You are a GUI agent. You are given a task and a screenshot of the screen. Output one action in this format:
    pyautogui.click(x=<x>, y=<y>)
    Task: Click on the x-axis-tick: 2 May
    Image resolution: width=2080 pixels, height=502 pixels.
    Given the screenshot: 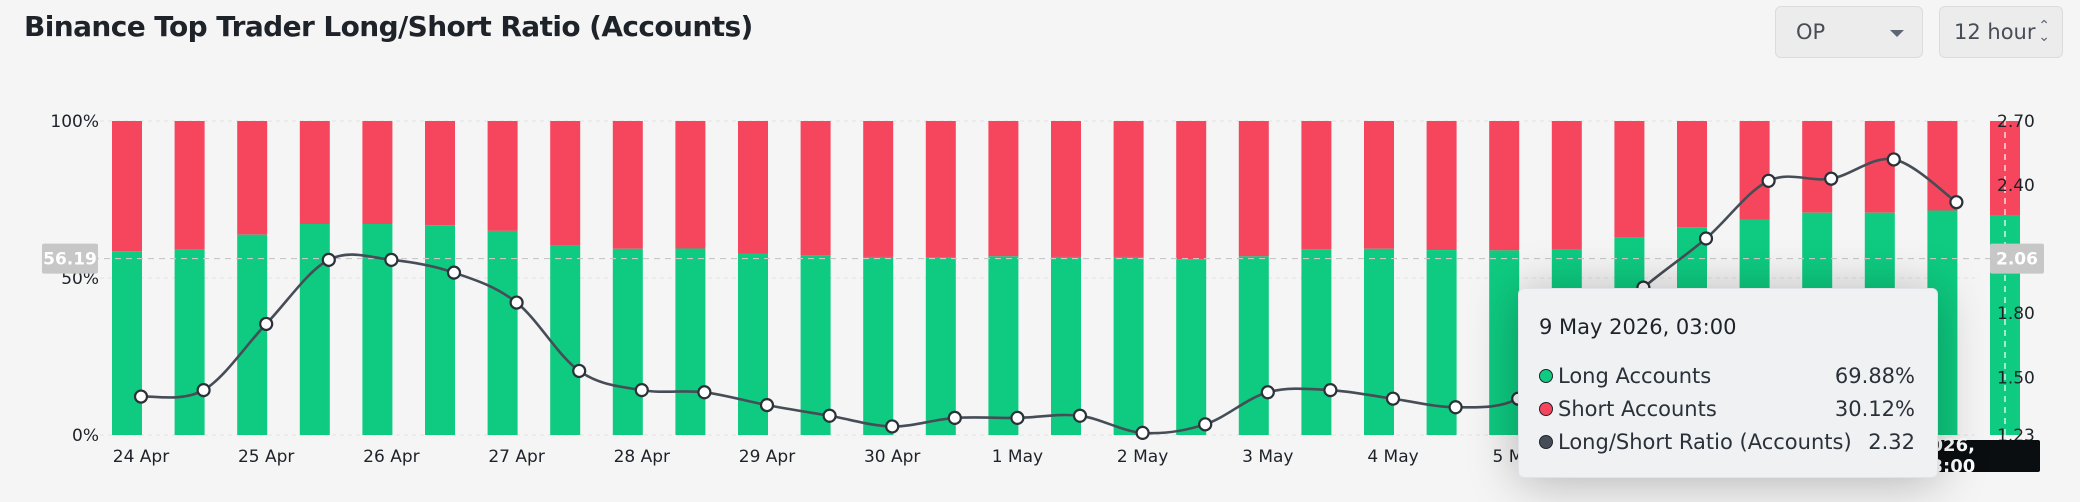 What is the action you would take?
    pyautogui.click(x=1142, y=457)
    